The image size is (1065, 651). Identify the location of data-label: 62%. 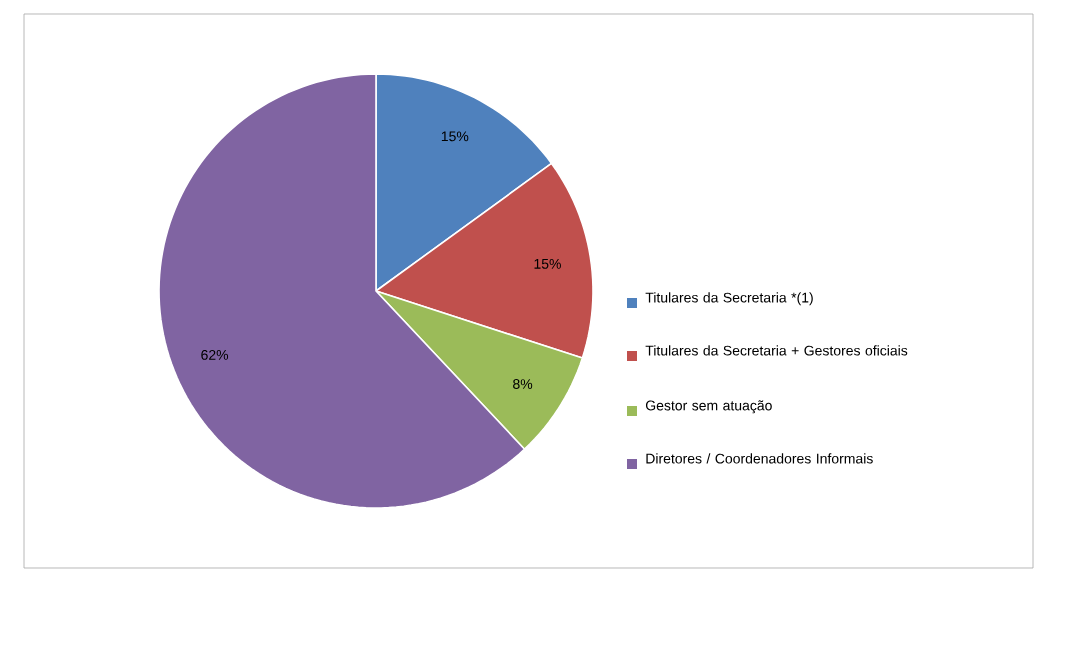
(215, 354).